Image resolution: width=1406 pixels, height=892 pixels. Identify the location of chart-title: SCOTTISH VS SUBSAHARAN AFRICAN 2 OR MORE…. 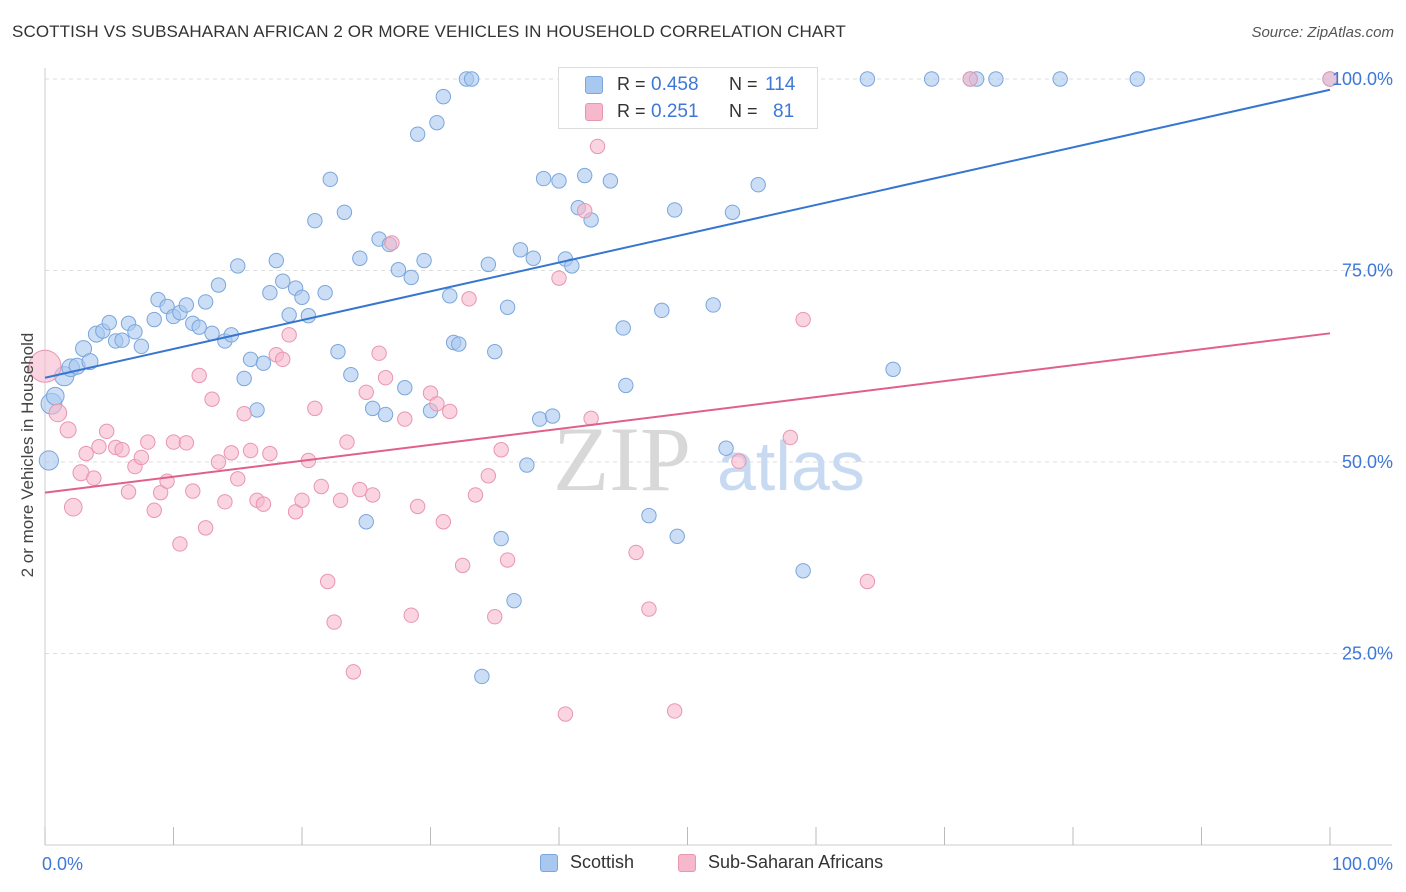
(429, 31).